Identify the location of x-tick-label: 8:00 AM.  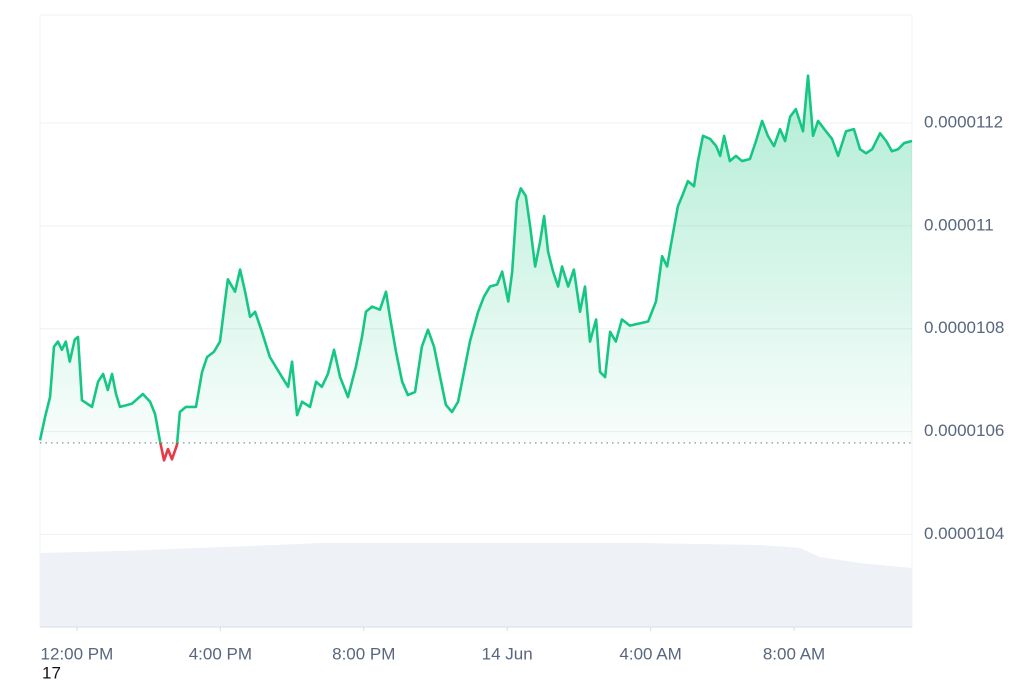
(794, 653).